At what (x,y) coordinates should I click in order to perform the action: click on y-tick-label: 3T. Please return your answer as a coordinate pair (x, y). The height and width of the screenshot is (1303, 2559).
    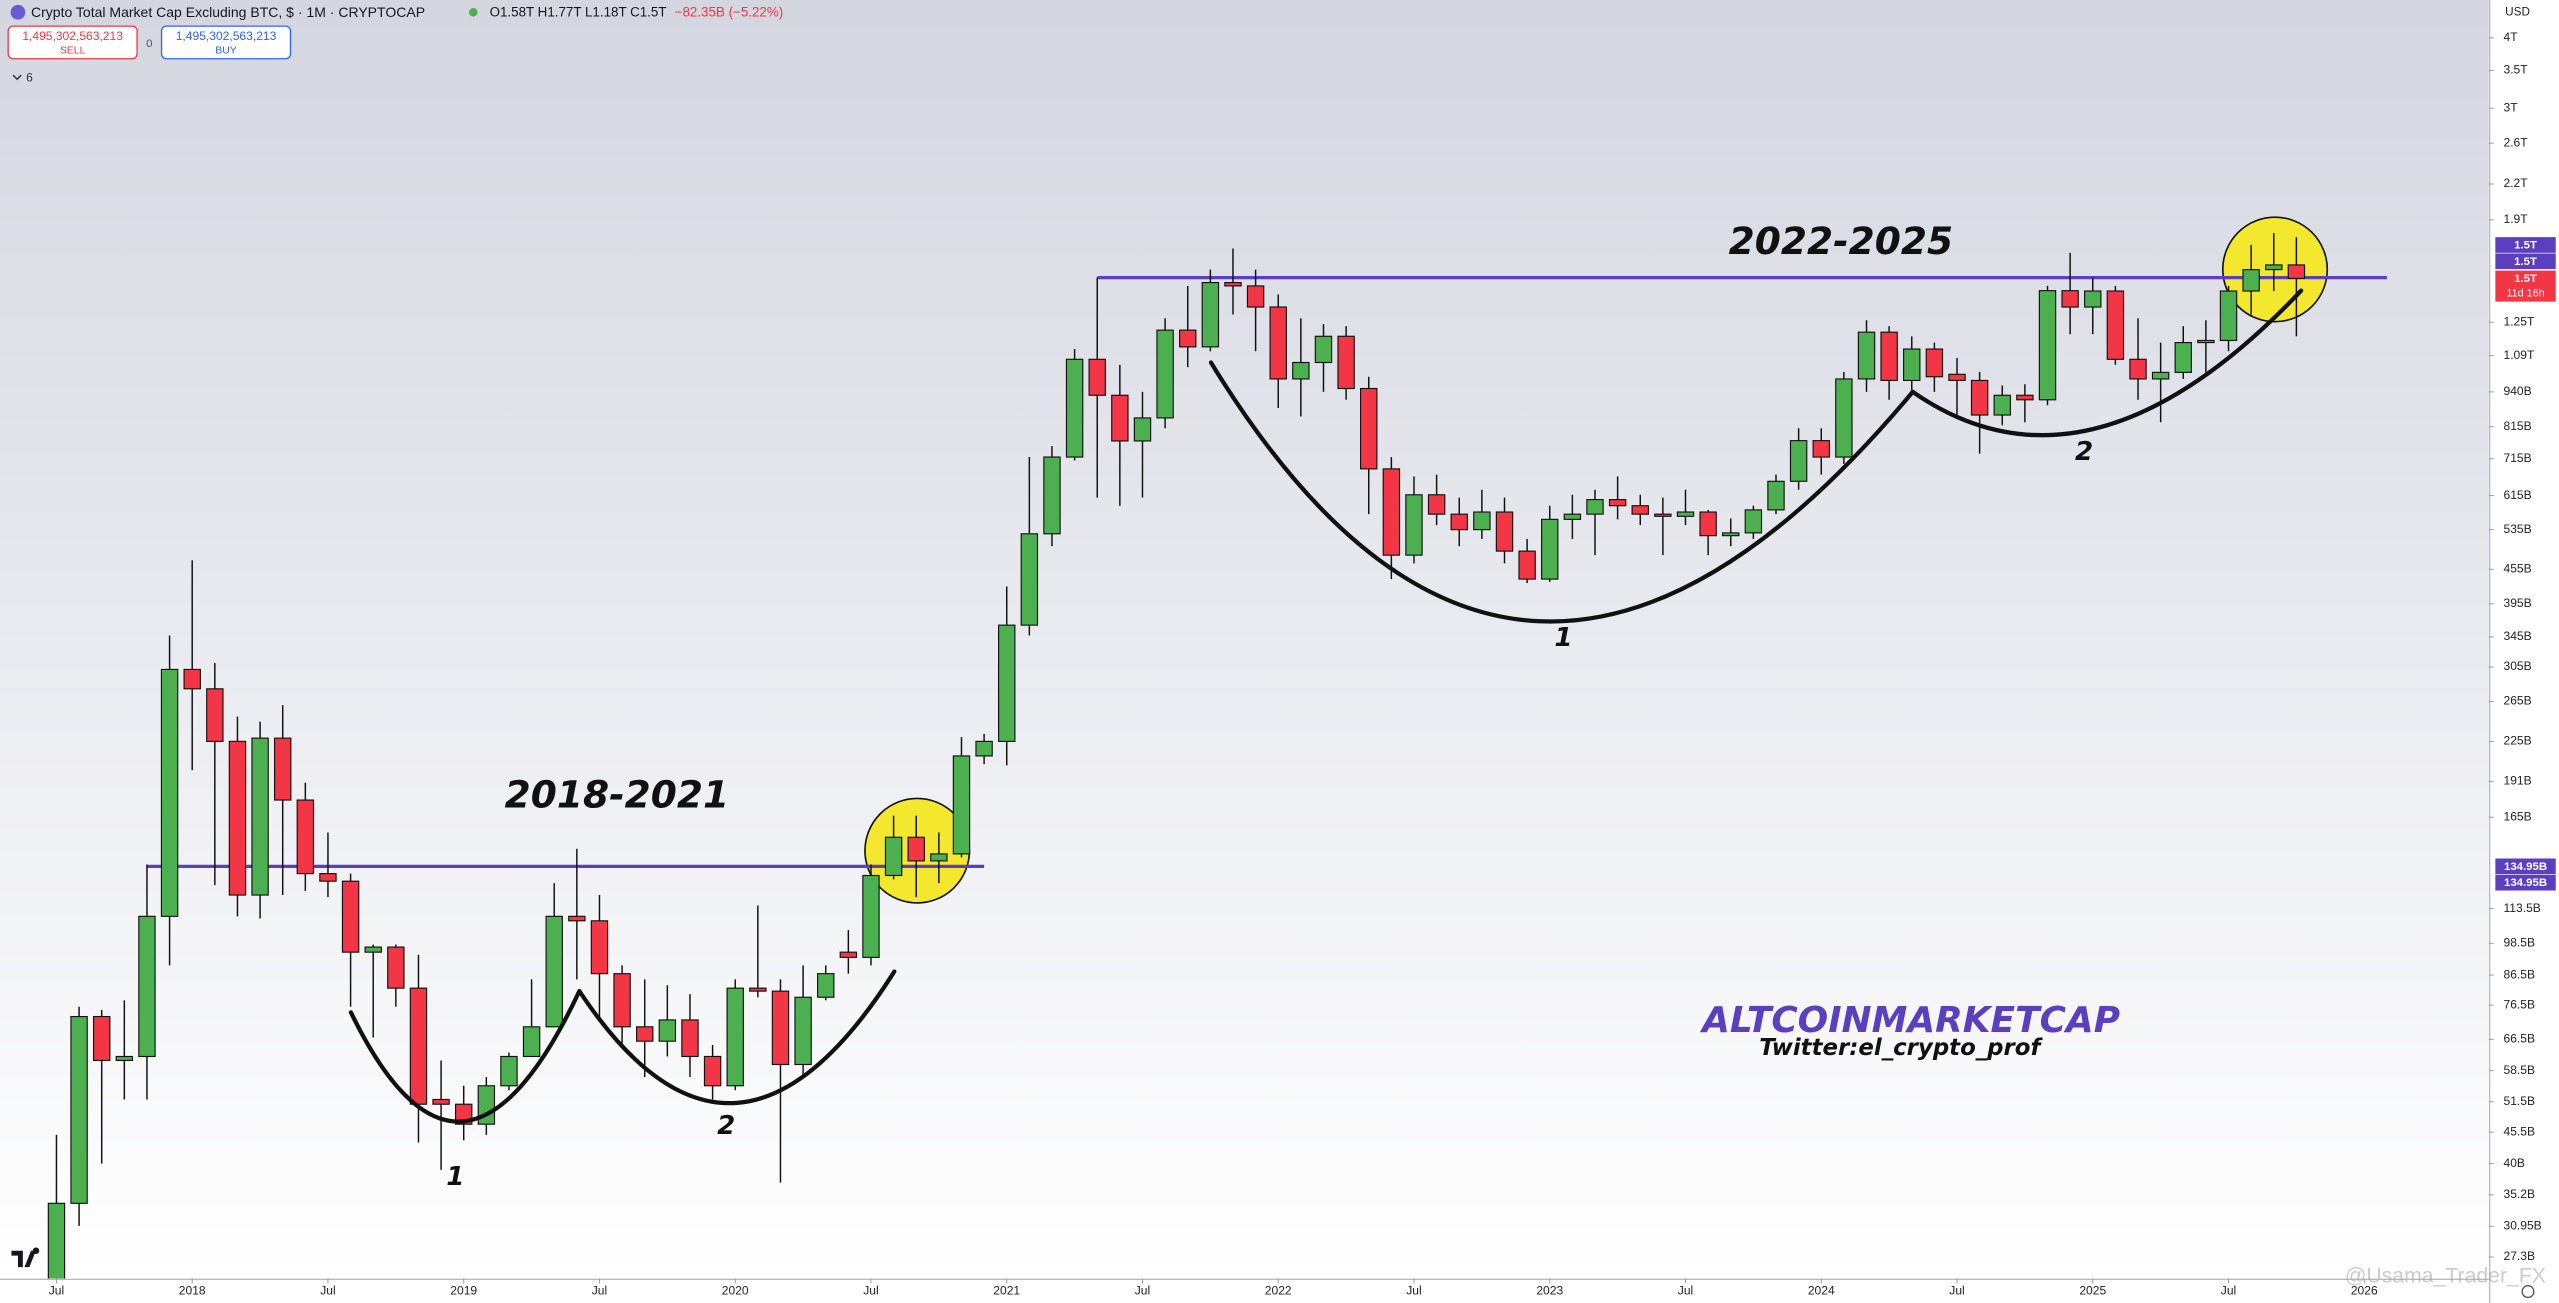
    Looking at the image, I should click on (2511, 107).